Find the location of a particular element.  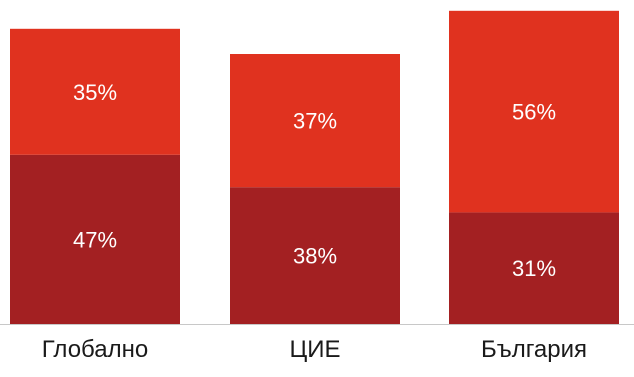

data-label: 35% is located at coordinates (95, 92).